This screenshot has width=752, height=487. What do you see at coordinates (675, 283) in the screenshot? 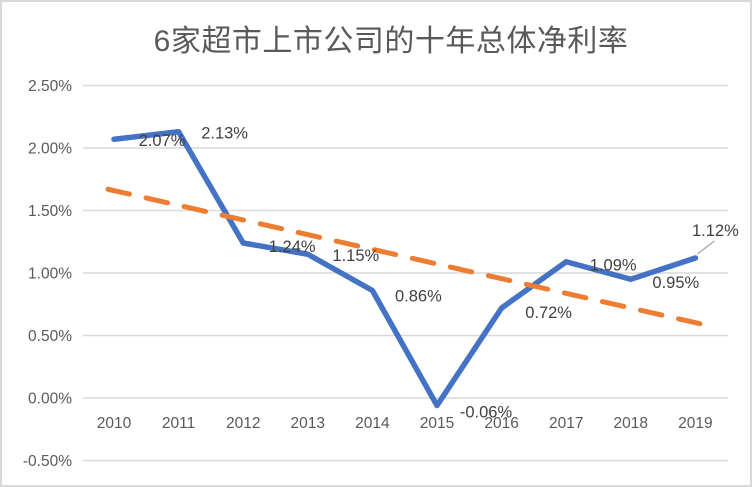
I see `data-label: 0.95%` at bounding box center [675, 283].